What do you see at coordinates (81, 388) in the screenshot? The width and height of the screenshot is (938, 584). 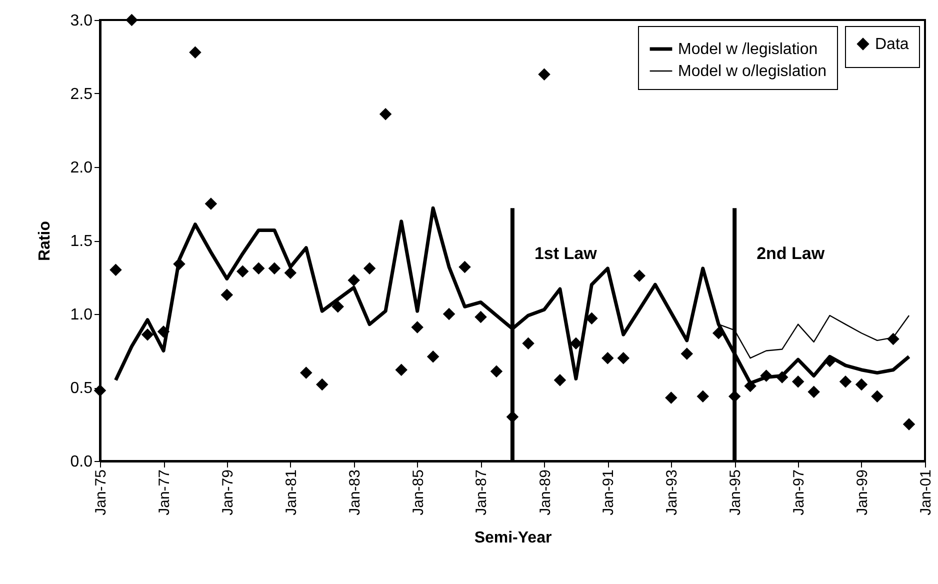 I see `y-tick-label: 0.5` at bounding box center [81, 388].